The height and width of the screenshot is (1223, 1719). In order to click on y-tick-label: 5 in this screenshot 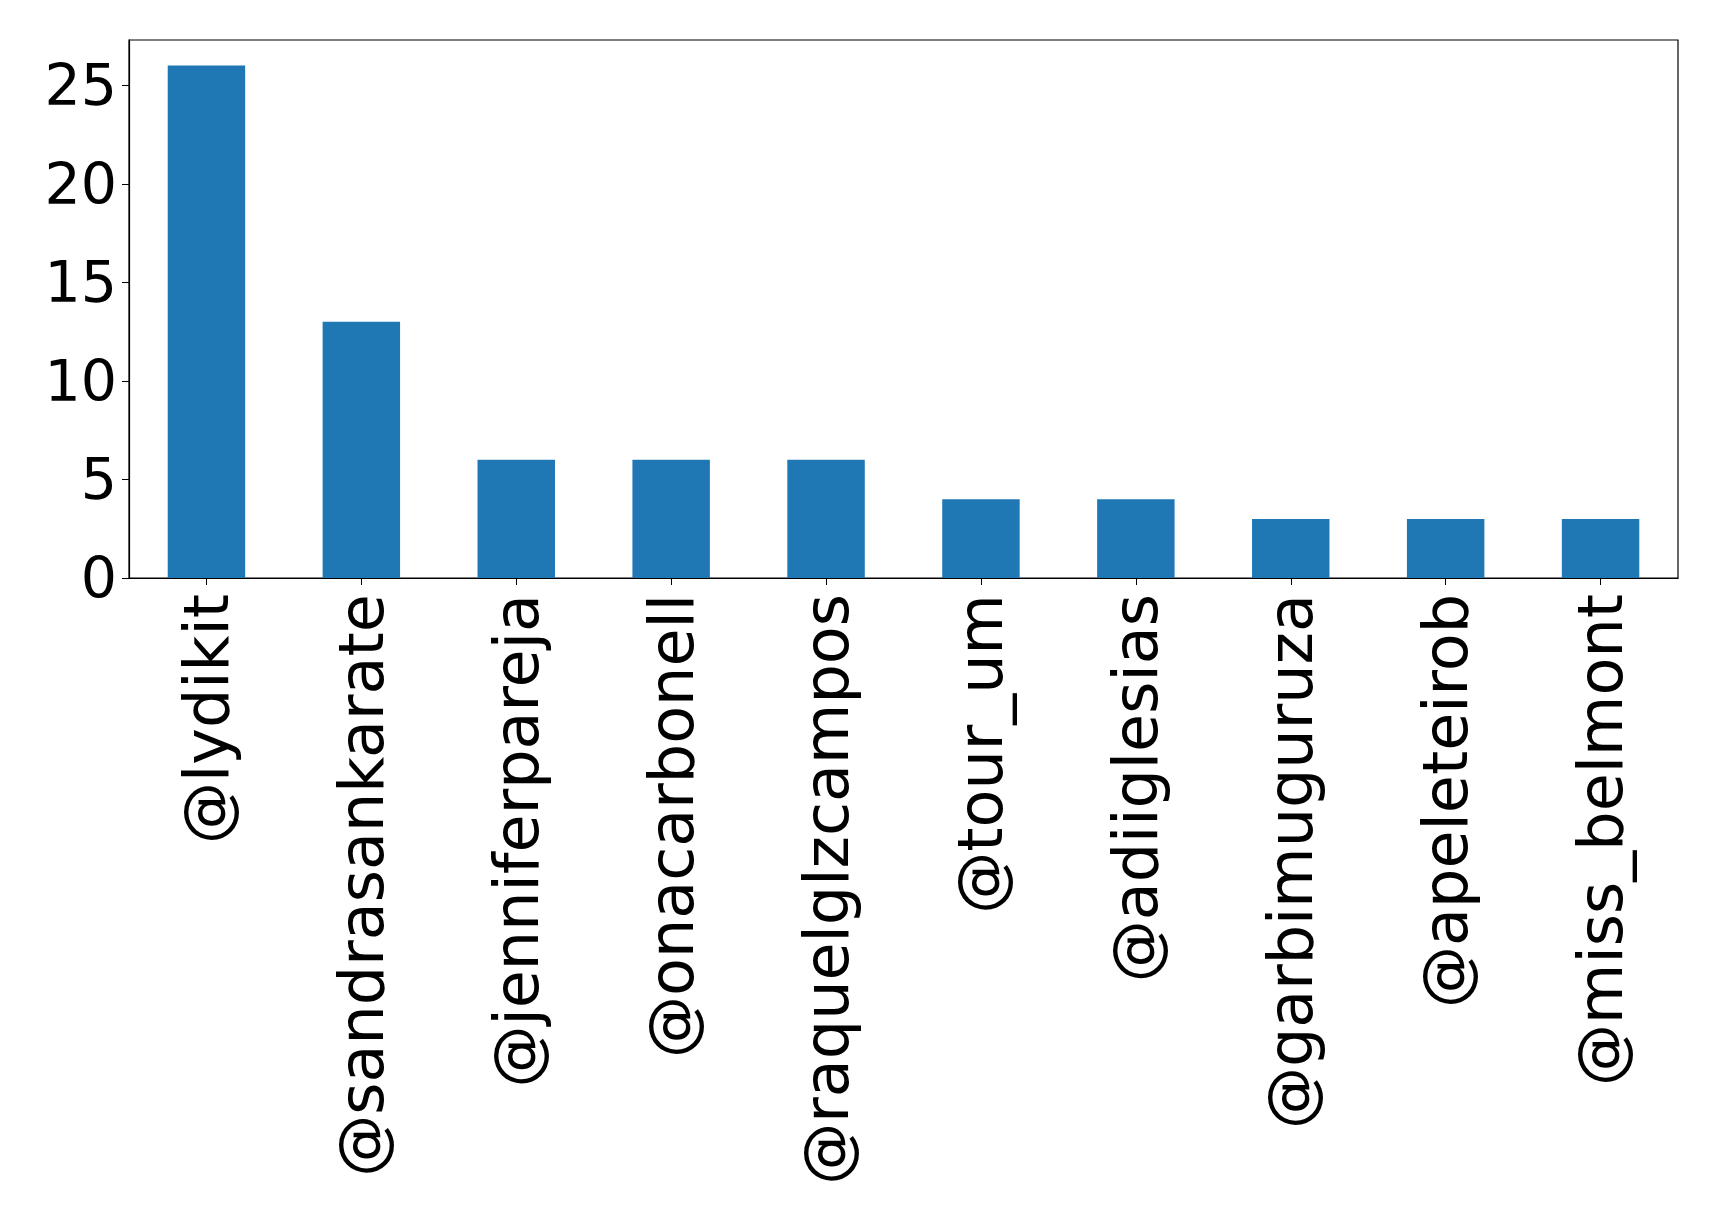, I will do `click(98, 479)`.